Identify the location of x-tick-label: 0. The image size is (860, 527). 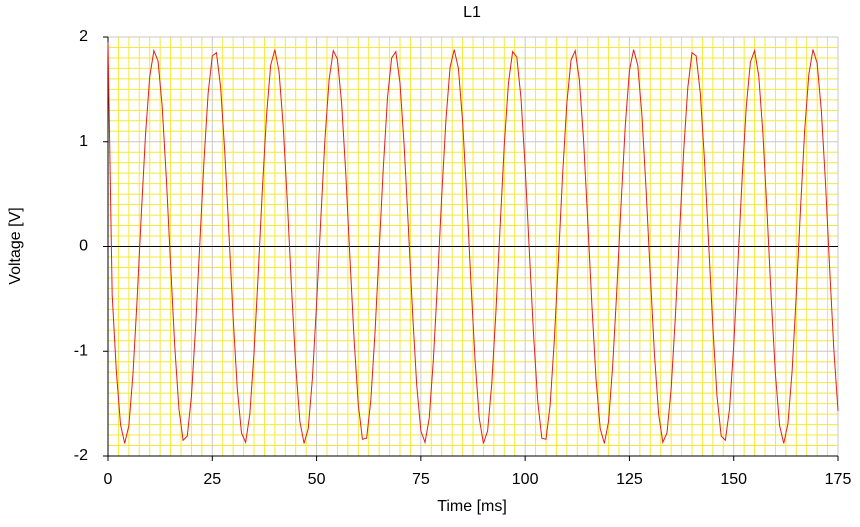
(108, 479).